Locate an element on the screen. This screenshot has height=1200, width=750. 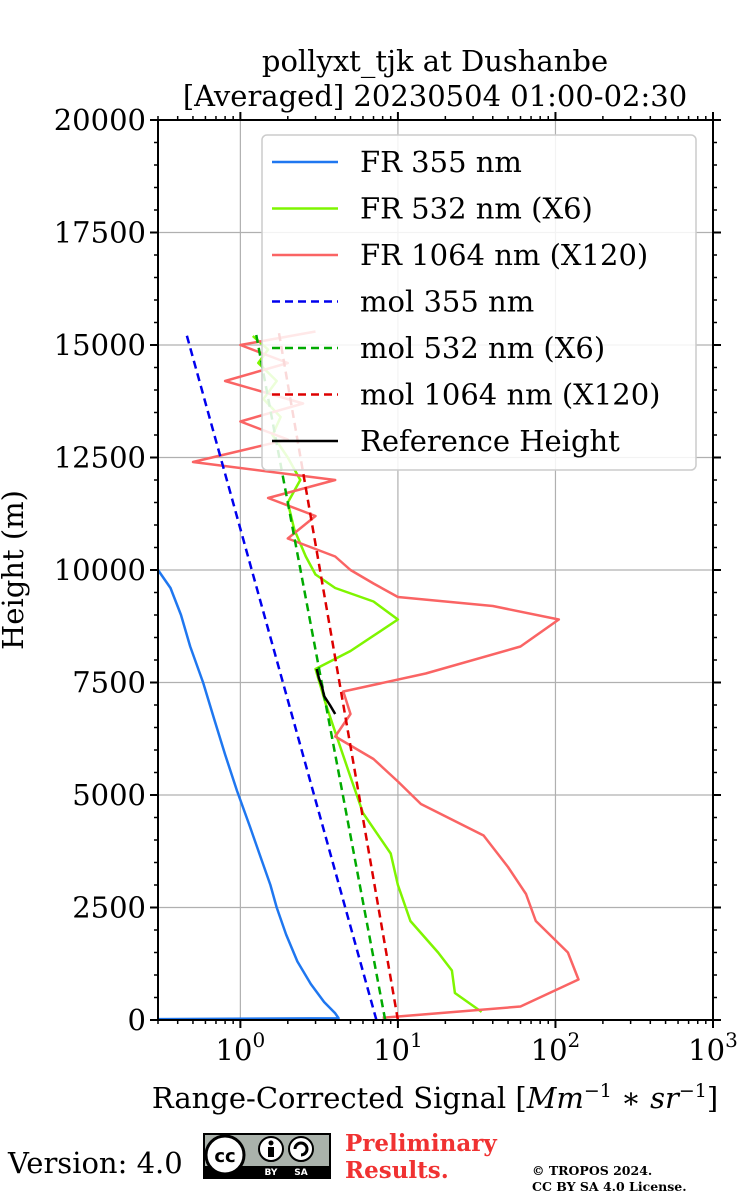
legend-label: mol 355 nm is located at coordinates (447, 302).